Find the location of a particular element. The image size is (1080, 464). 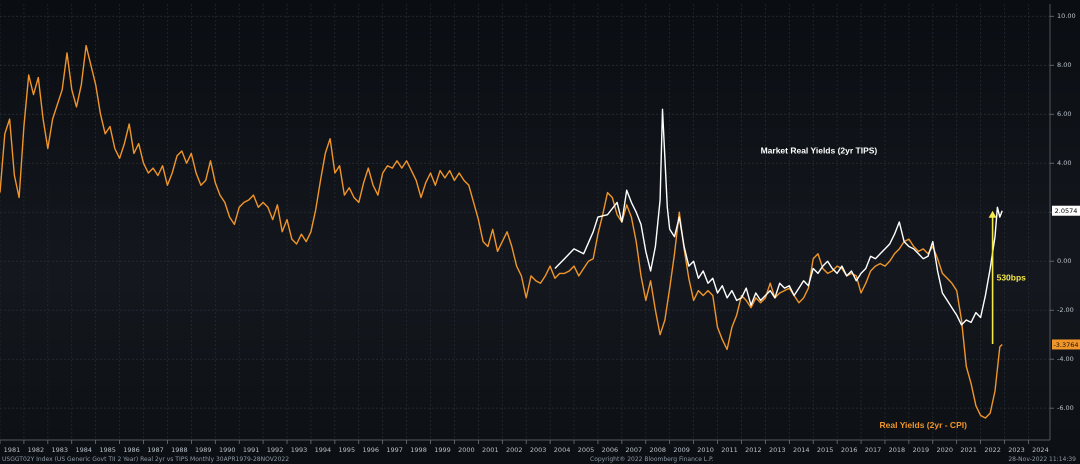

x-tick-label: 2006 is located at coordinates (610, 450).